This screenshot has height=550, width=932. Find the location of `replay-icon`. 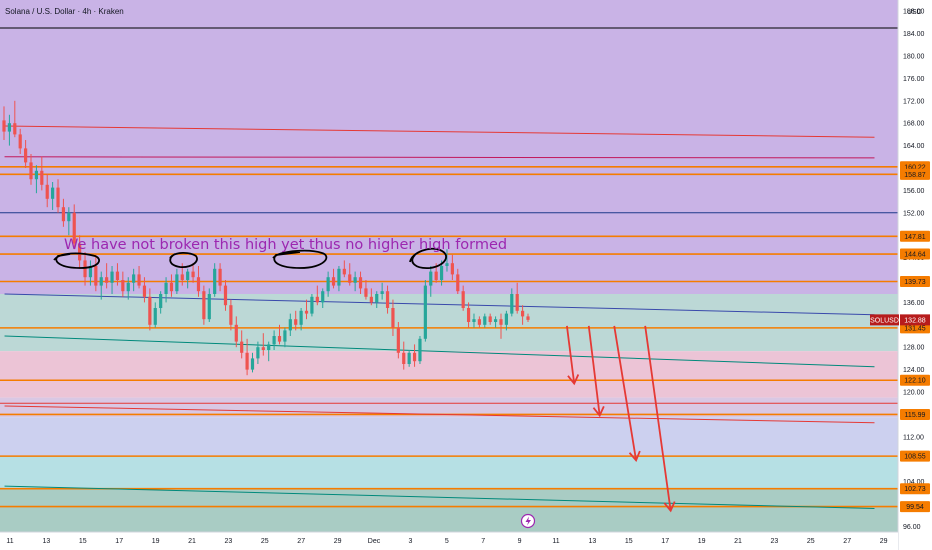

replay-icon is located at coordinates (528, 521).